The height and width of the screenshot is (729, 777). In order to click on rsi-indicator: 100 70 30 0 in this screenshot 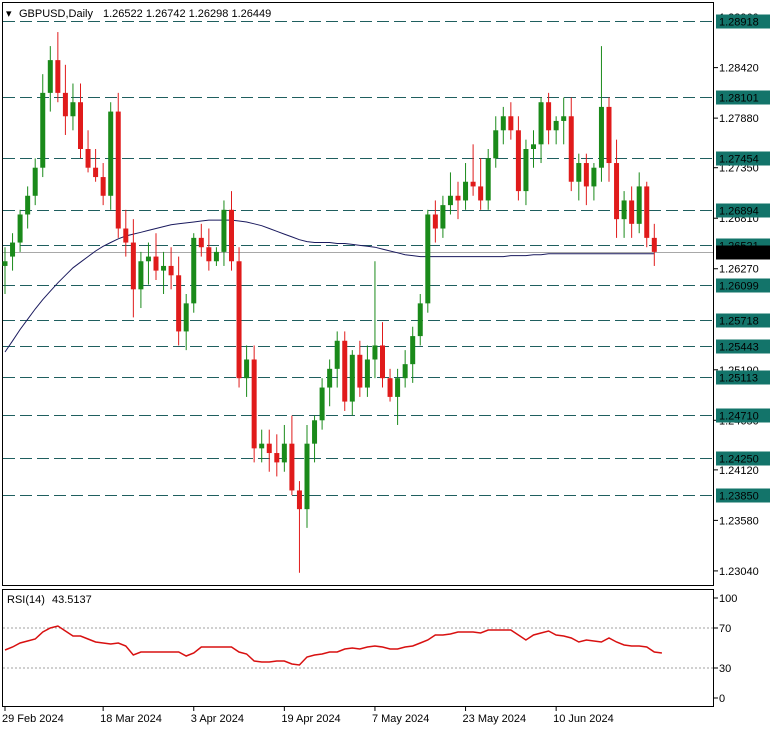, I will do `click(370, 649)`.